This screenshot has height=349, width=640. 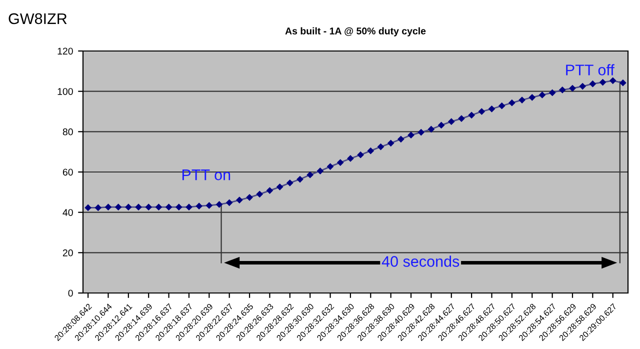 What do you see at coordinates (67, 212) in the screenshot?
I see `y-tick-label: 40` at bounding box center [67, 212].